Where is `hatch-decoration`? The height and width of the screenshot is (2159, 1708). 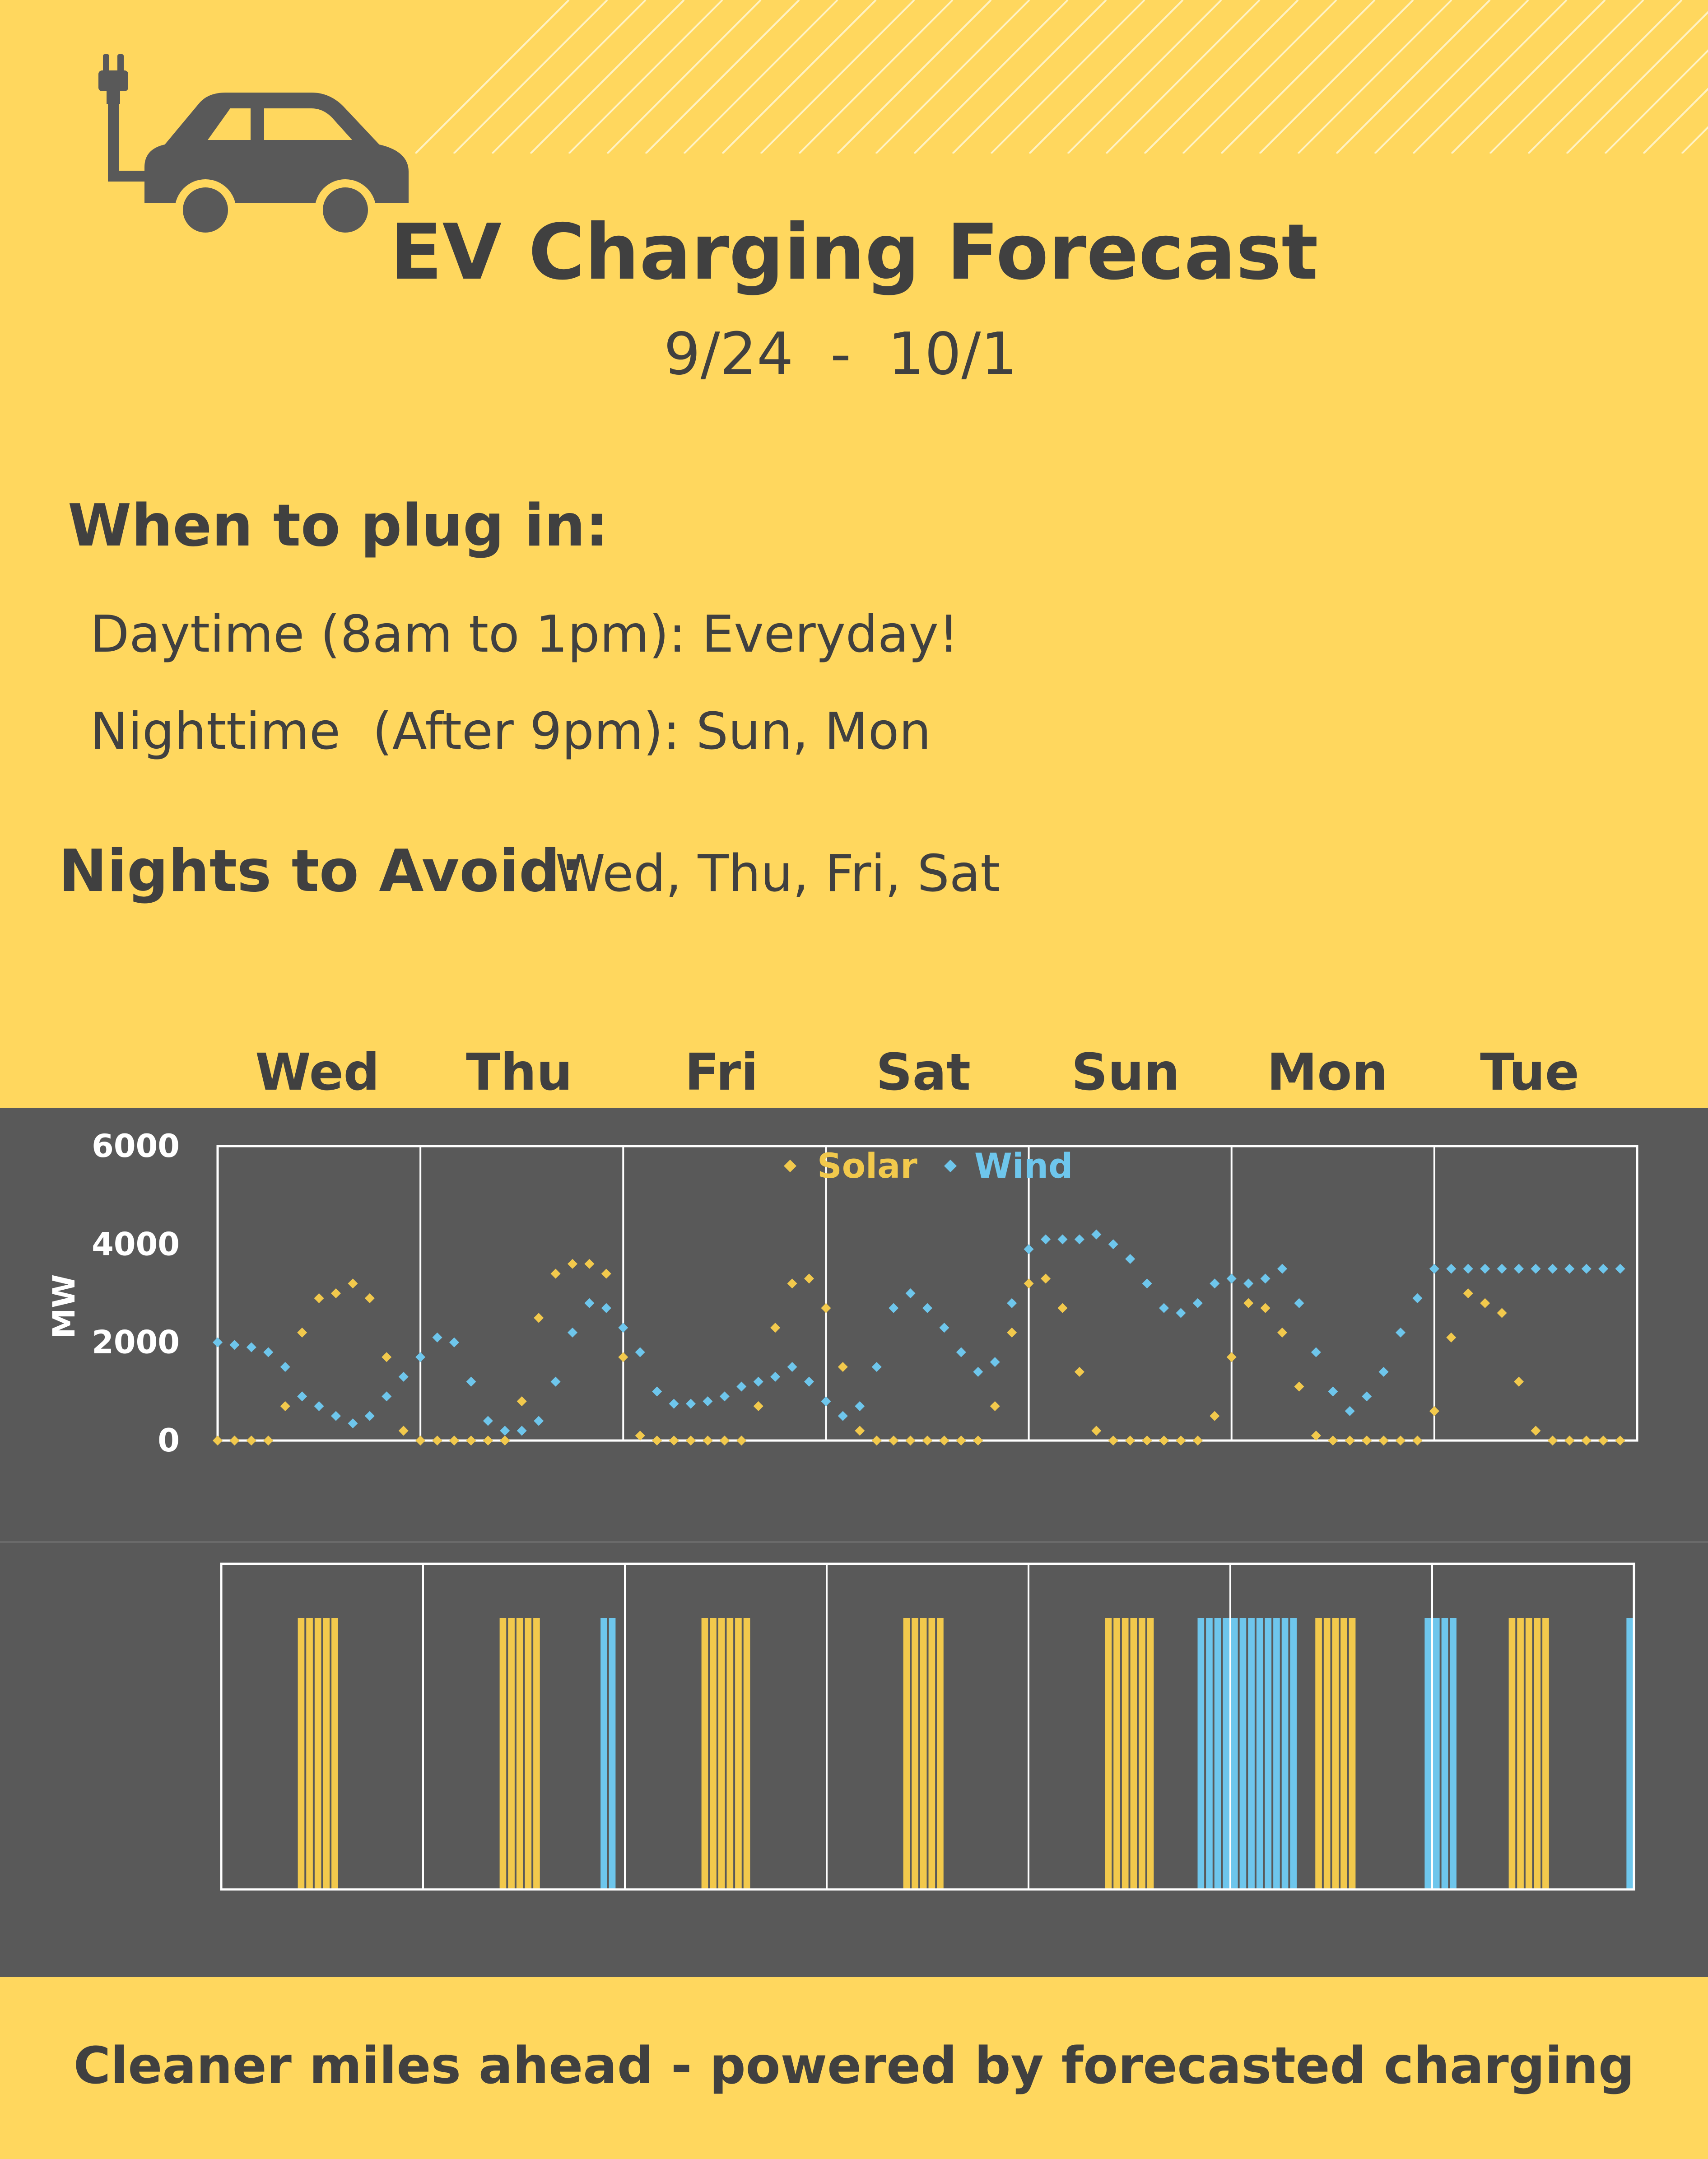 hatch-decoration is located at coordinates (1061, 77).